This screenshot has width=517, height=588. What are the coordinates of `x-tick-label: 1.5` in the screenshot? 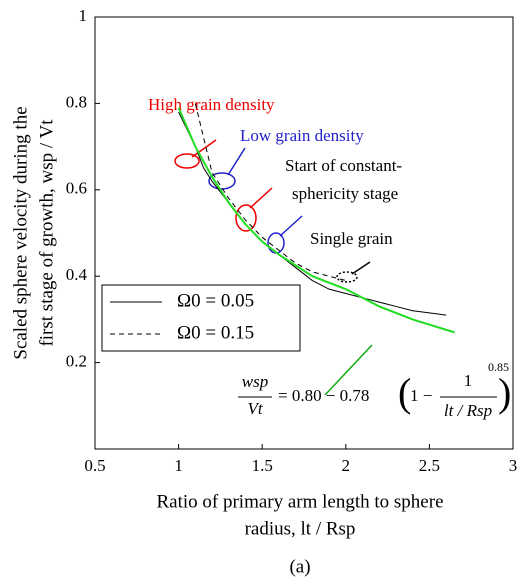 It's located at (262, 465).